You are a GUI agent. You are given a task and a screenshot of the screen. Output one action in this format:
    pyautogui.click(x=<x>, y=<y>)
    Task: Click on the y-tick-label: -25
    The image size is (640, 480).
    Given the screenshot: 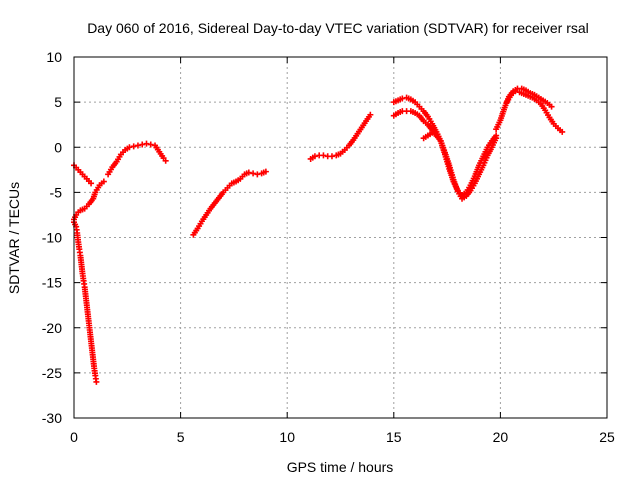 What is the action you would take?
    pyautogui.click(x=52, y=373)
    